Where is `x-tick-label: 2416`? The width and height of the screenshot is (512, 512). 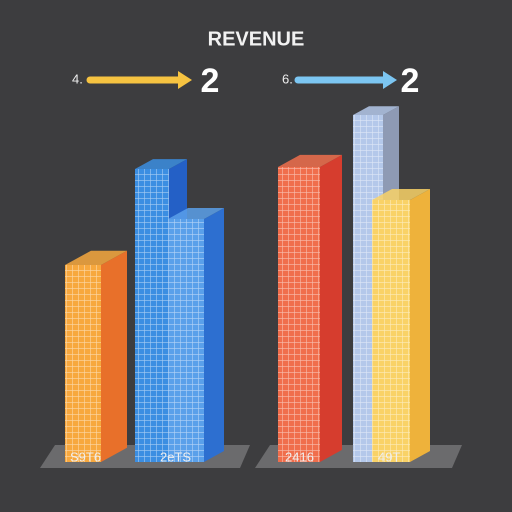
x-tick-label: 2416 is located at coordinates (299, 456).